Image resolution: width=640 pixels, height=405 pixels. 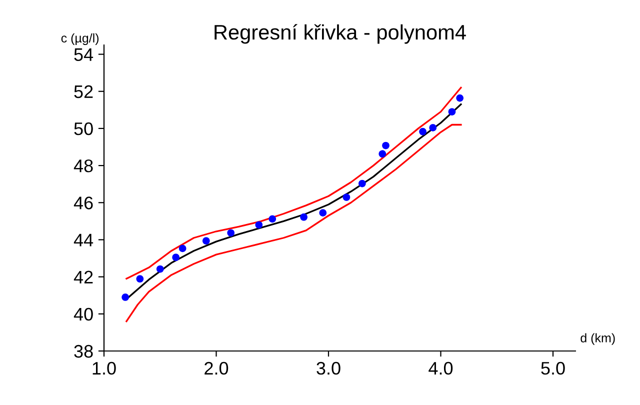 I want to click on y-axis-title: c (µg/l), so click(x=80, y=39).